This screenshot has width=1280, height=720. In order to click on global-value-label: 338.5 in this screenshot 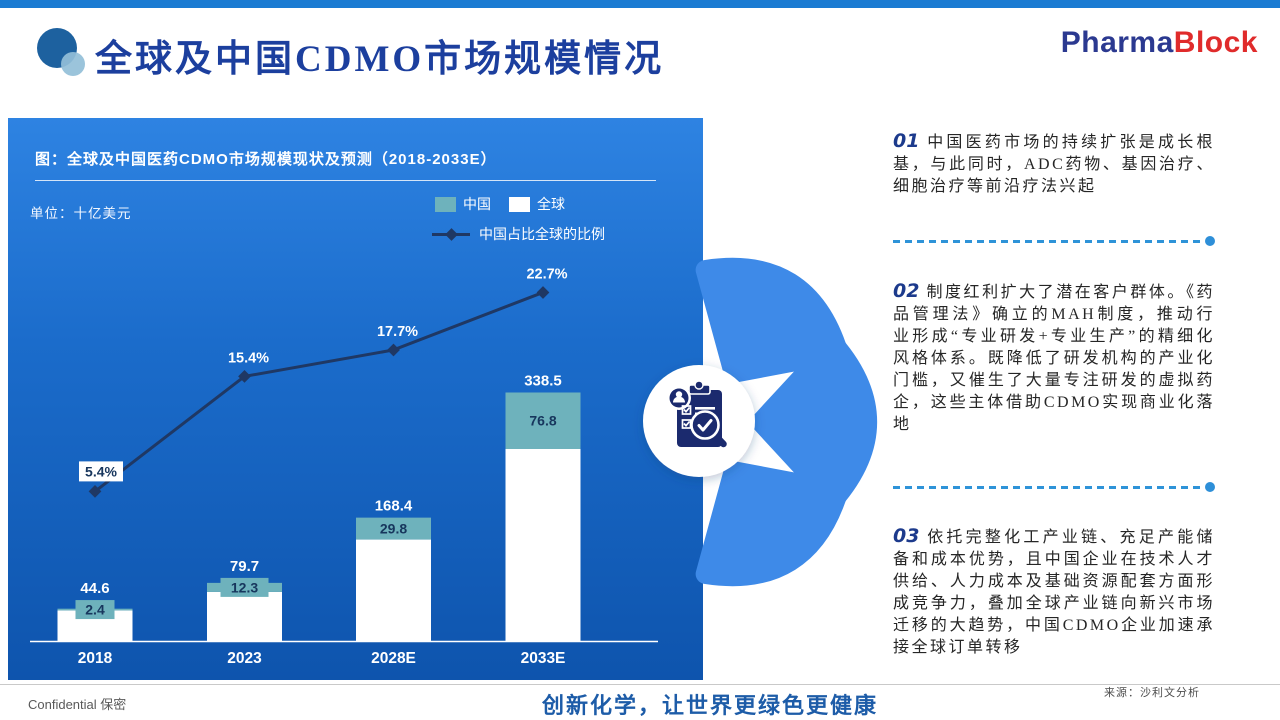, I will do `click(543, 380)`.